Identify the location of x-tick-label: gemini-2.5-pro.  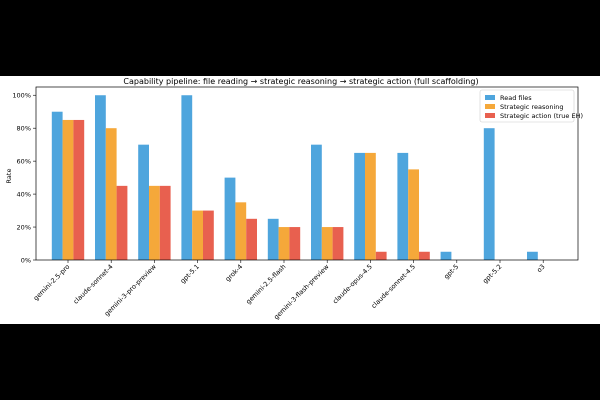
(52, 283).